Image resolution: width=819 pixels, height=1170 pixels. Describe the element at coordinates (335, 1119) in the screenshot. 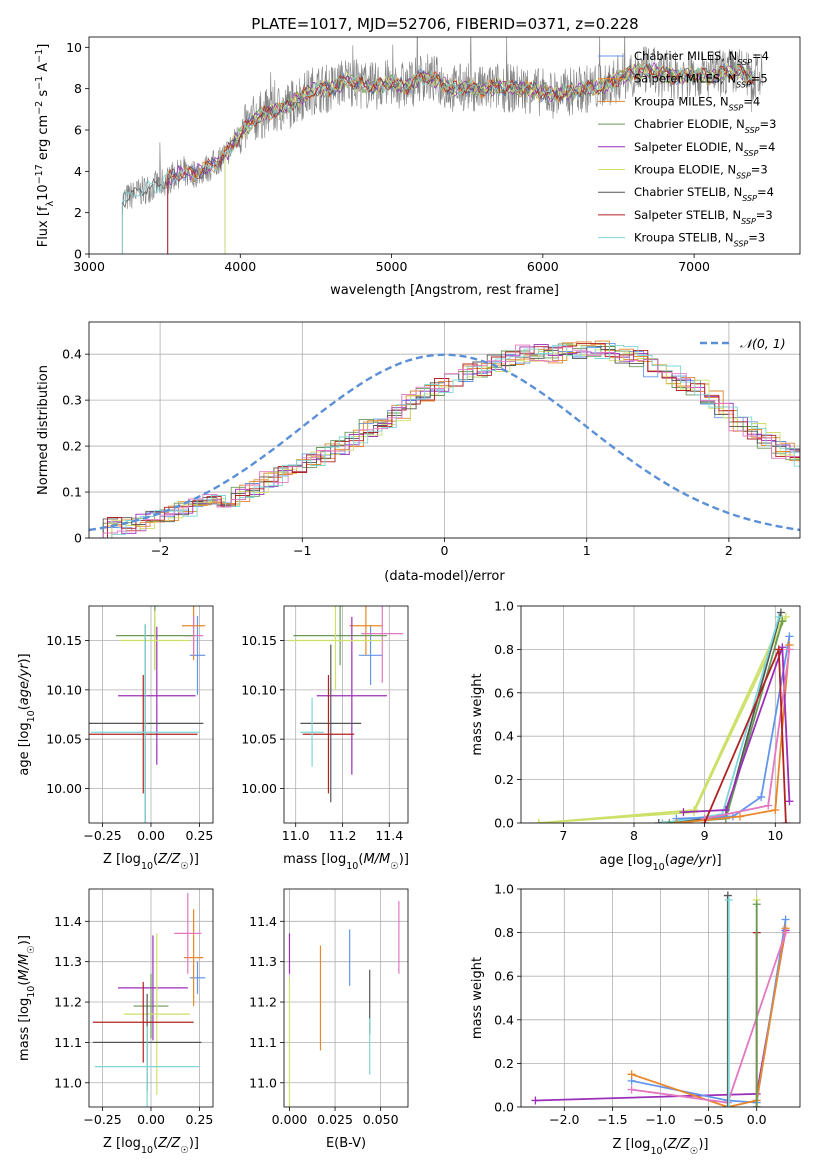

I see `x-tick-label: 0.025` at that location.